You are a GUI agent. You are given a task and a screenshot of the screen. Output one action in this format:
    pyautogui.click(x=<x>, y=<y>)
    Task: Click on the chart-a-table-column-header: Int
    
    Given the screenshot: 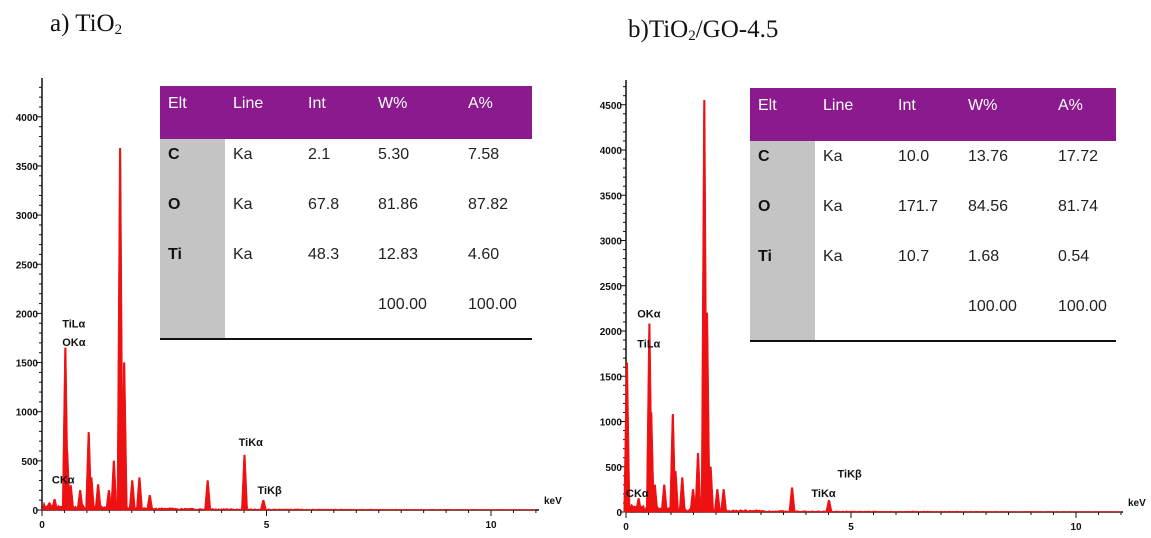 What is the action you would take?
    pyautogui.click(x=317, y=103)
    